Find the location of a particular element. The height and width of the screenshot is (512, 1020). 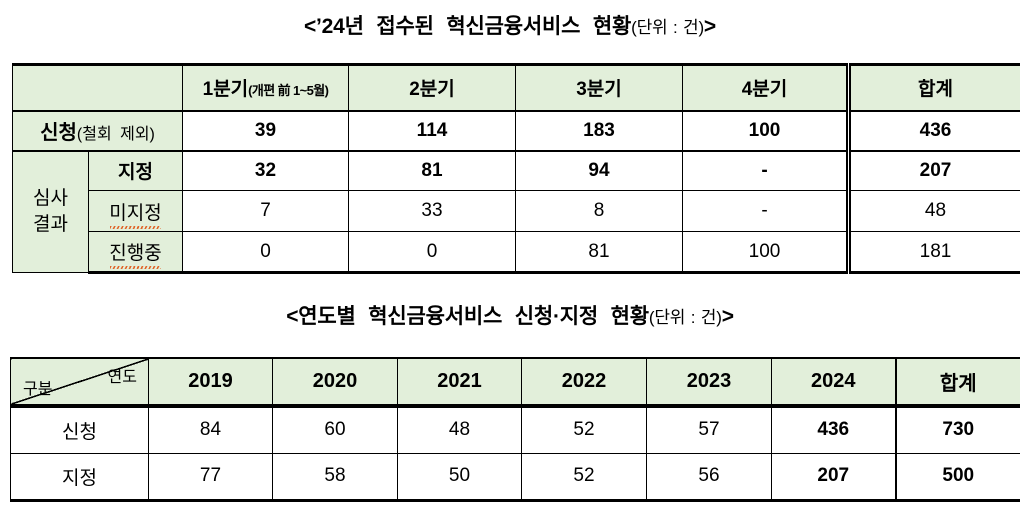

table2-title: <연도별 혁신금융서비스 신청·지정 현황(단위 : 건)> is located at coordinates (510, 317).